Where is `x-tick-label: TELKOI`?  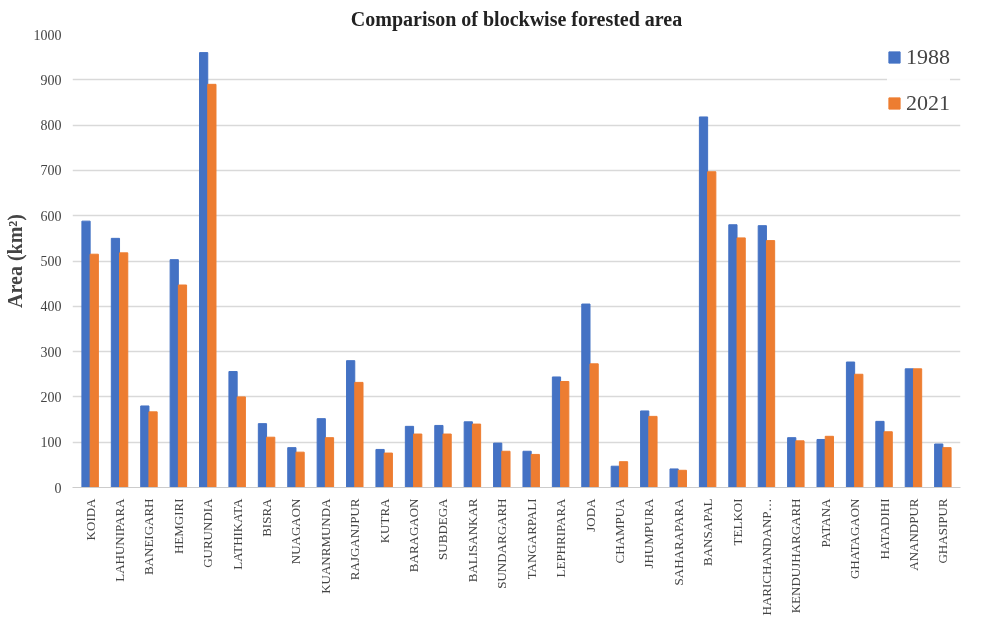 x-tick-label: TELKOI is located at coordinates (737, 522).